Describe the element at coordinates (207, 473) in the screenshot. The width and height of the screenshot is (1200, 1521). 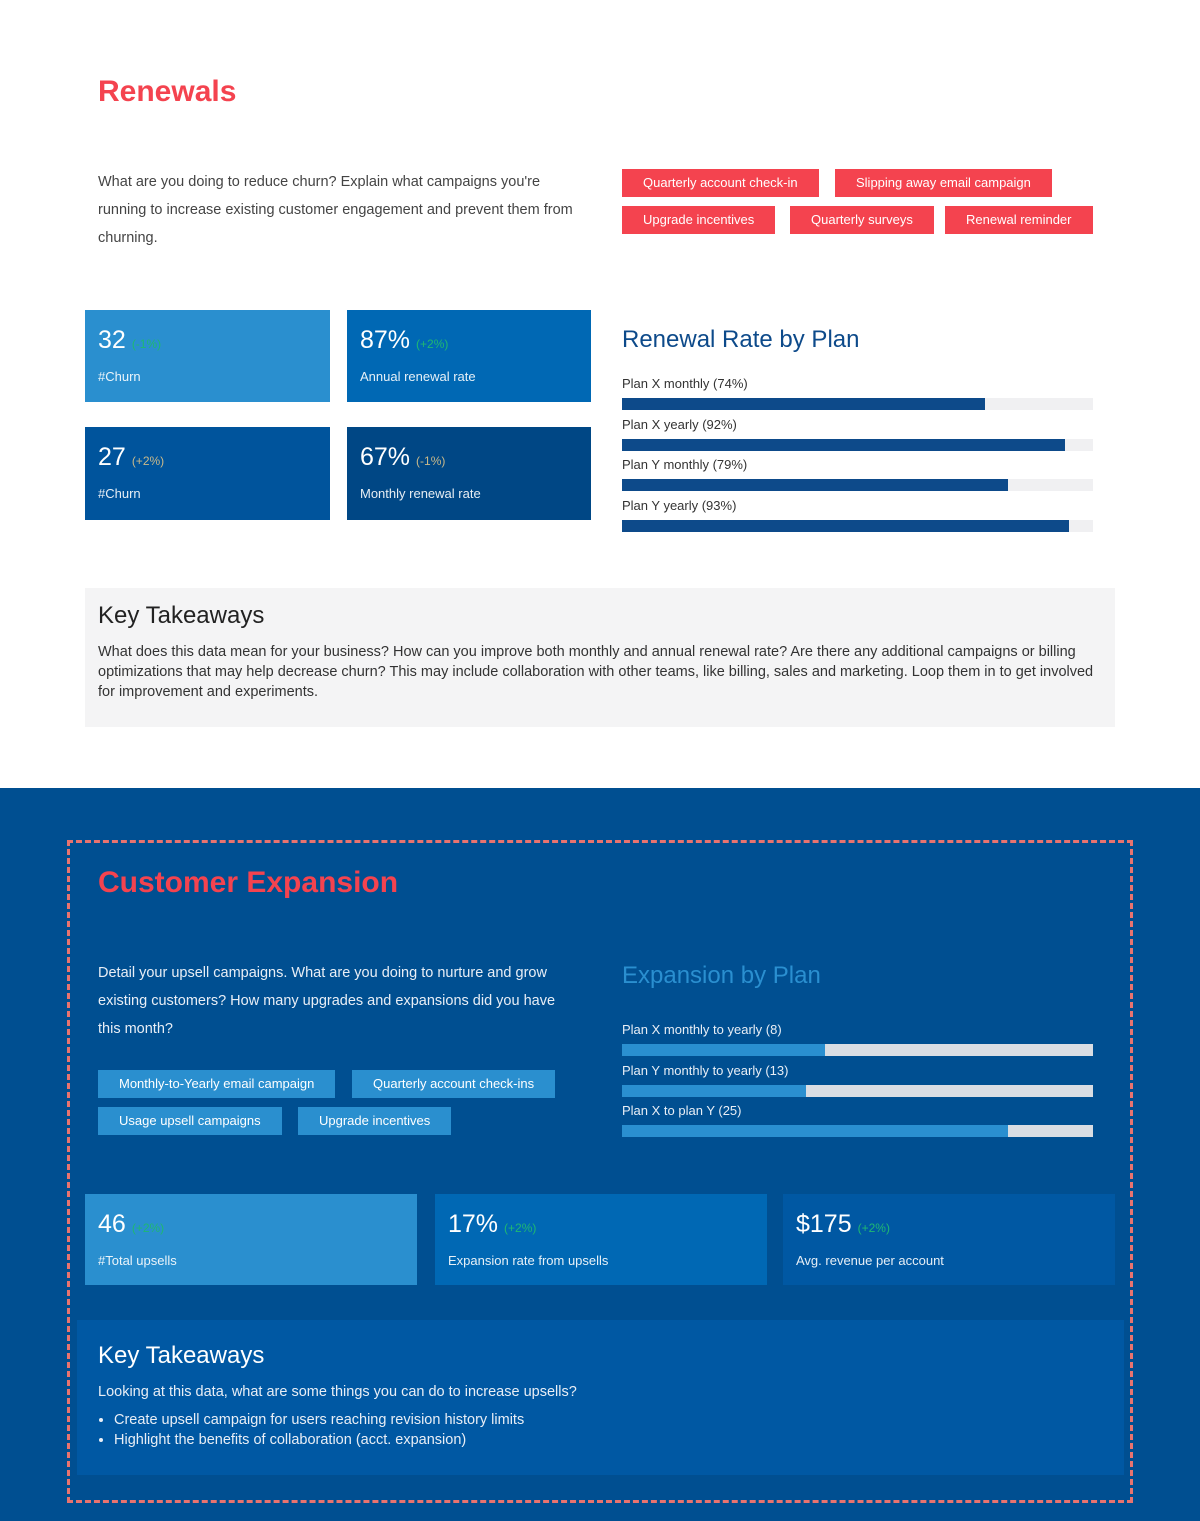
I see `metric-card: 27 (+2%) #Churn` at that location.